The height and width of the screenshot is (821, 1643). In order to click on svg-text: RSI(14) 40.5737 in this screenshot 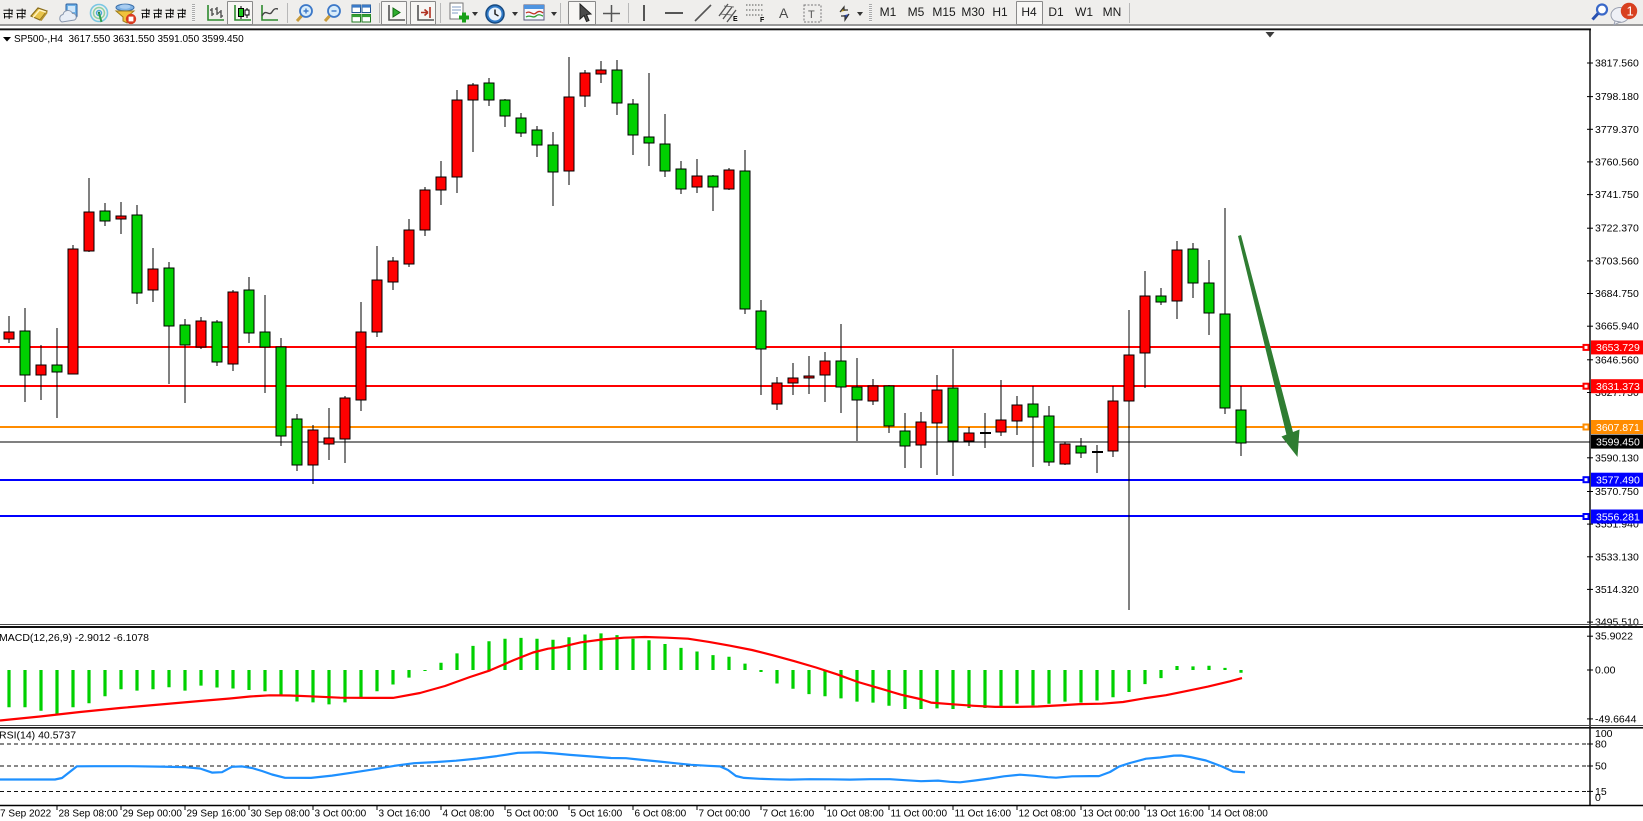, I will do `click(38, 736)`.